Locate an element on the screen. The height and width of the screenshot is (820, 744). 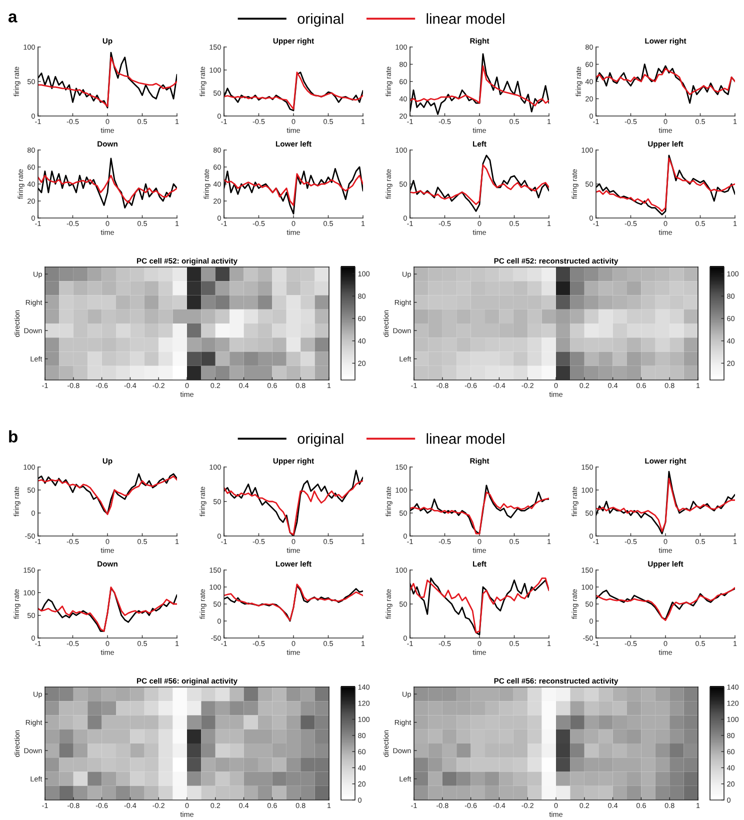
text: a is located at coordinates (13, 17).